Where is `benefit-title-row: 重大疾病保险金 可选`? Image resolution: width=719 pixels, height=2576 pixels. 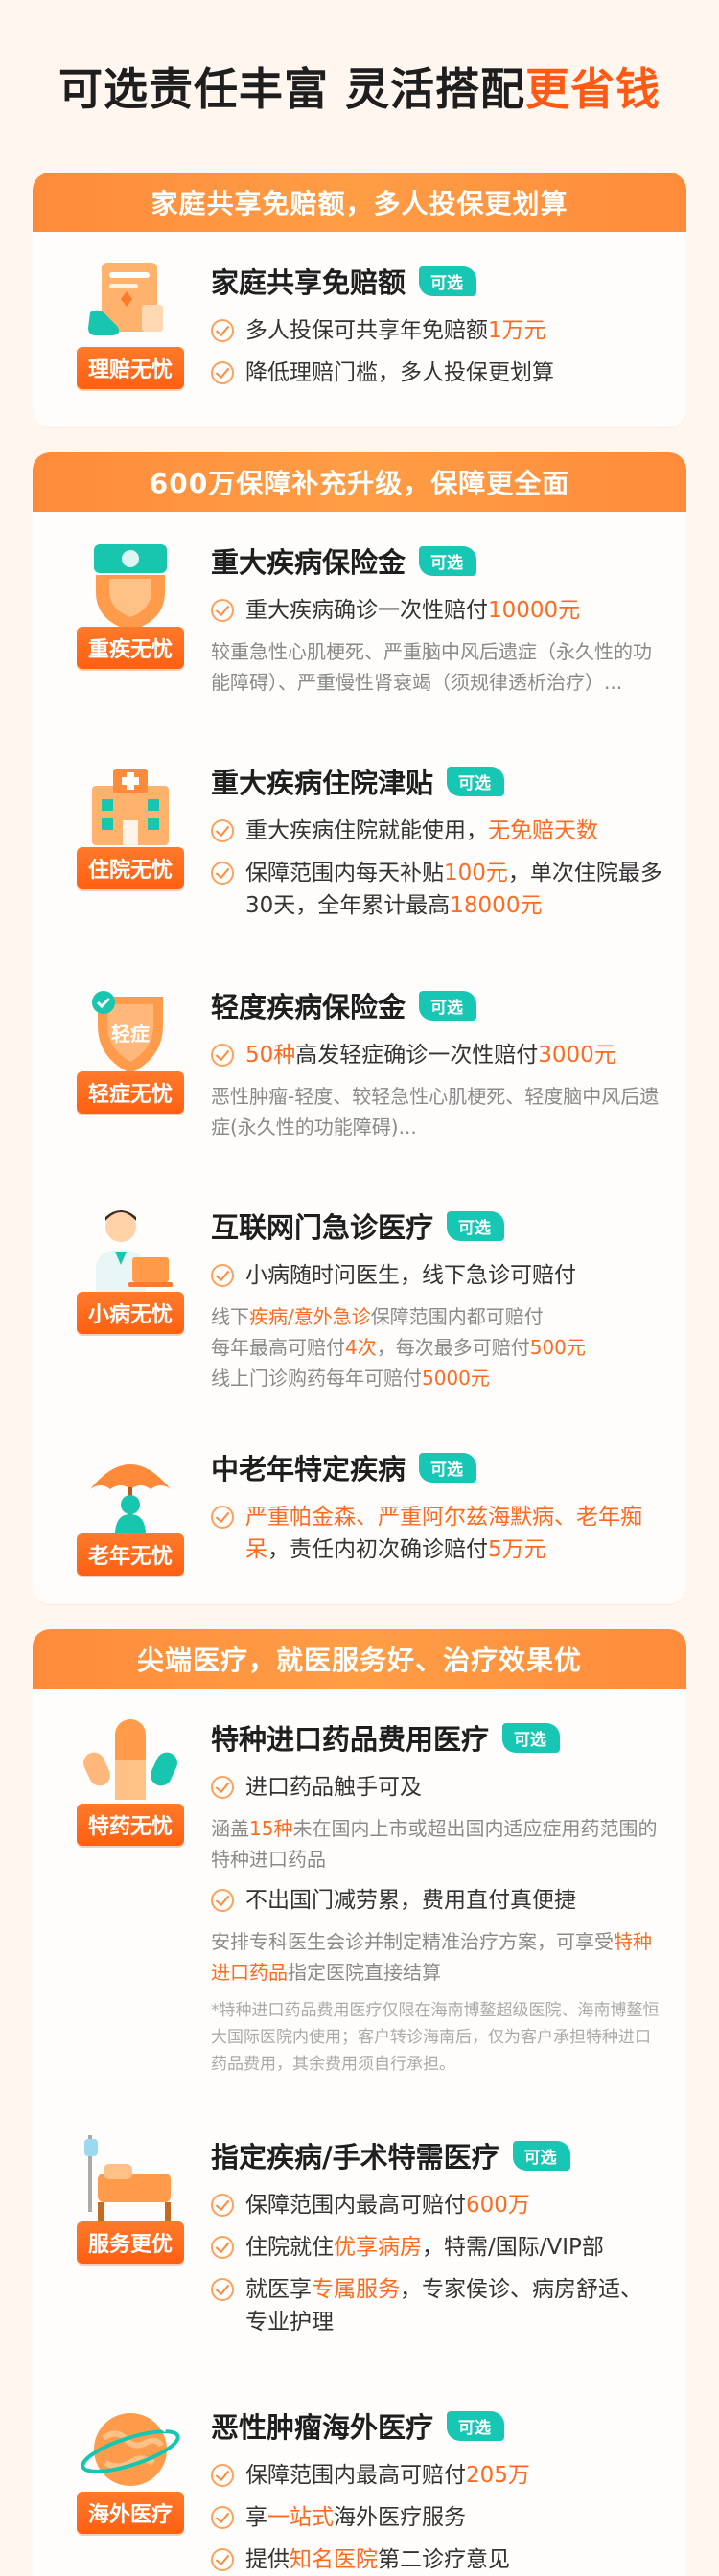
benefit-title-row: 重大疾病保险金 可选 is located at coordinates (437, 560).